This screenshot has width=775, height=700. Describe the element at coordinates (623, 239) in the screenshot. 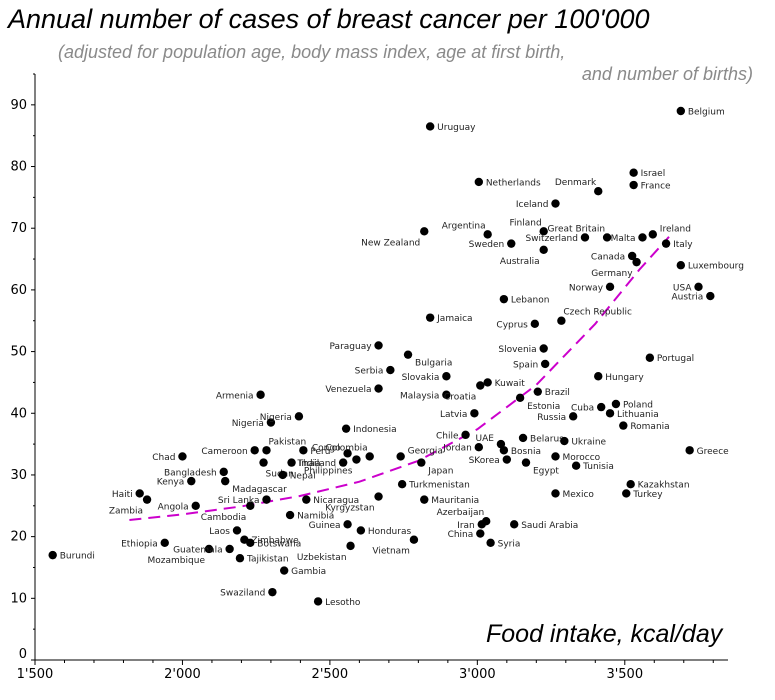

I see `point-label: Malta` at that location.